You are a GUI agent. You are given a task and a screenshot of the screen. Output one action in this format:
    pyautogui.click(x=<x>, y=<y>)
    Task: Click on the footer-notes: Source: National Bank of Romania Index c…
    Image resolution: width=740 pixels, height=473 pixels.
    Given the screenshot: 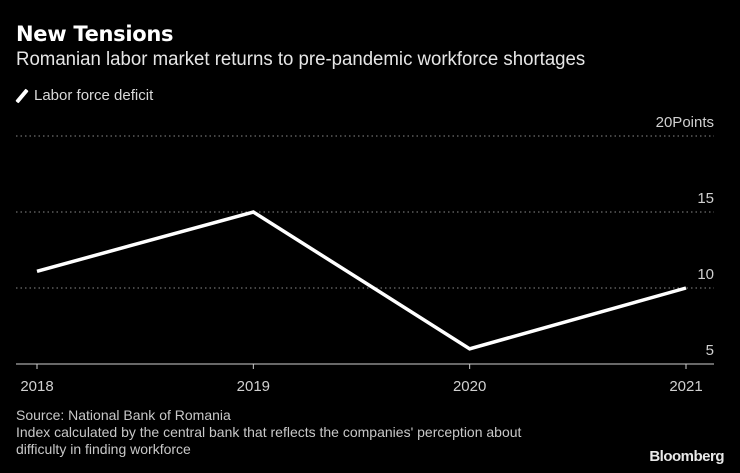 What is the action you would take?
    pyautogui.click(x=268, y=432)
    